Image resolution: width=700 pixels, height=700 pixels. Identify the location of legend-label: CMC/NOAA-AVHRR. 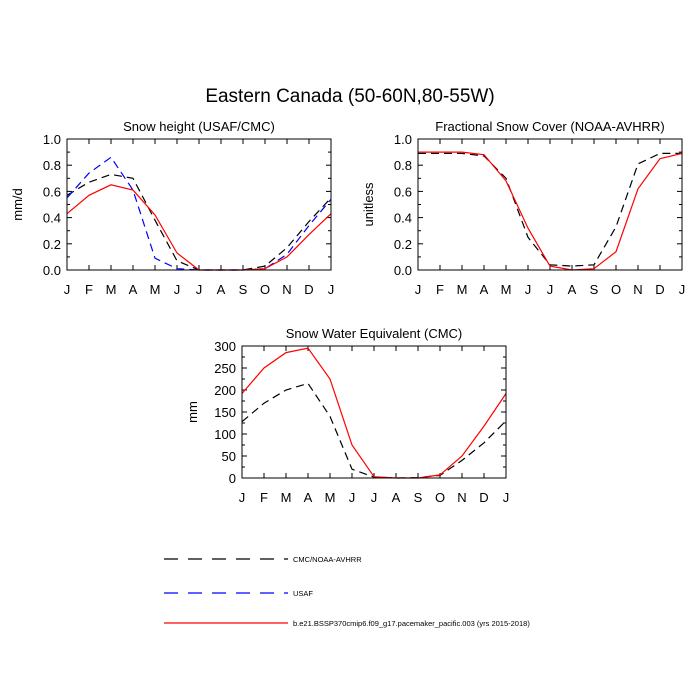
(327, 559).